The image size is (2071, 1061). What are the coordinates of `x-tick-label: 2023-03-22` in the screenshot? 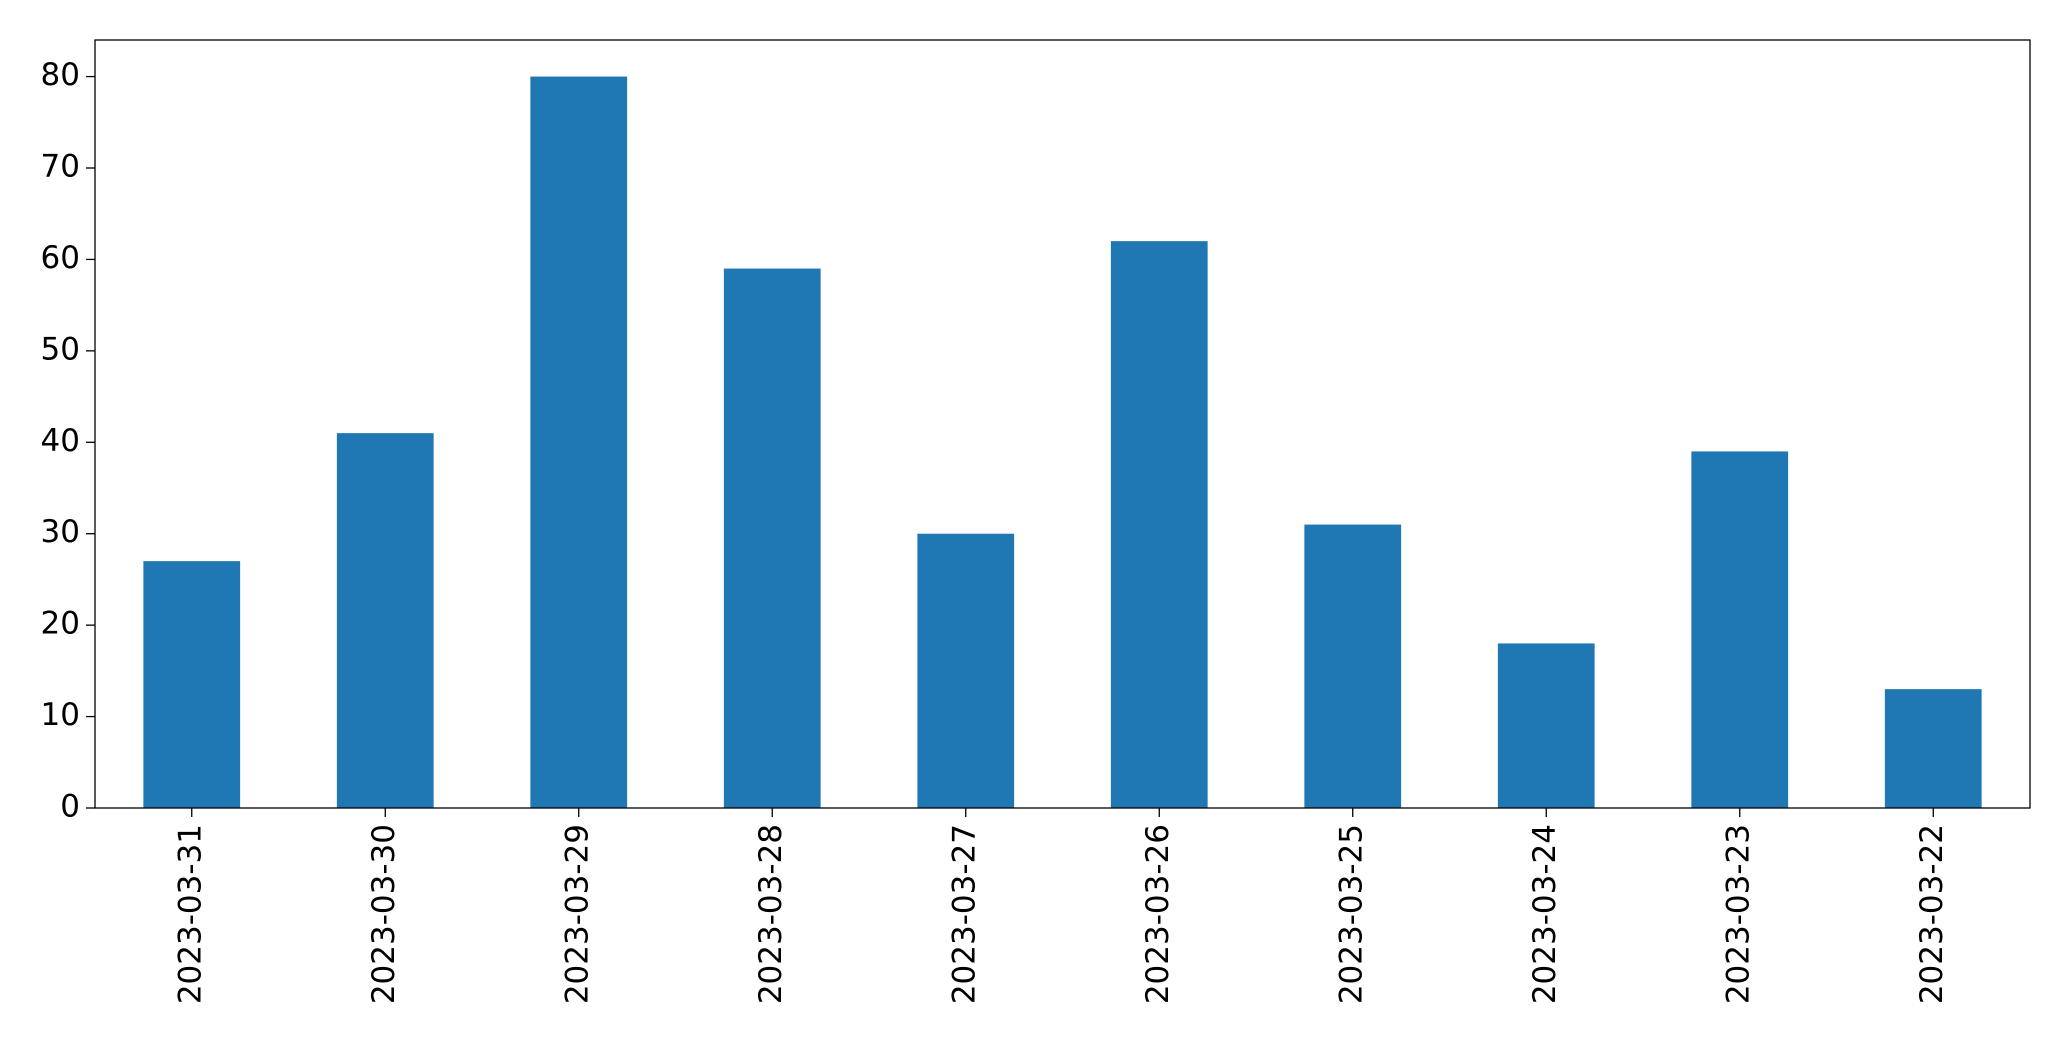 It's located at (1932, 914).